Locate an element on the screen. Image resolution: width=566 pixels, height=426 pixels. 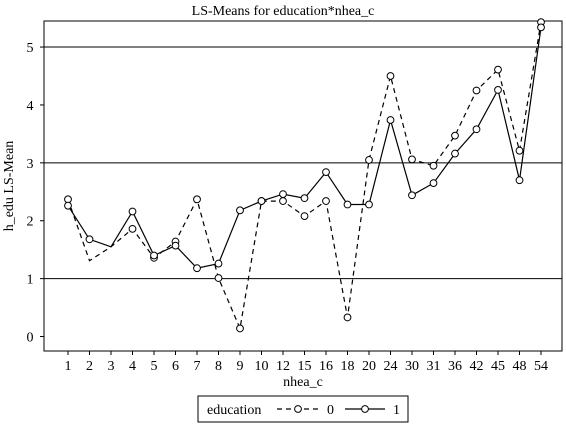
x-tick-label: 4 is located at coordinates (132, 366).